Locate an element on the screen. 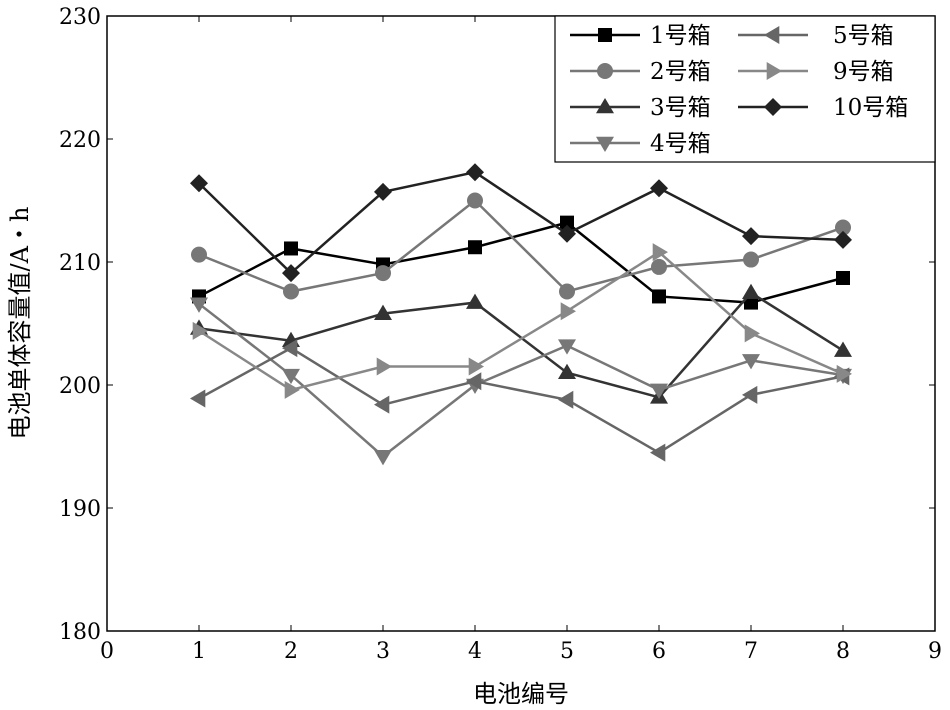 This screenshot has width=950, height=710. x-tick-label: 4 is located at coordinates (475, 651).